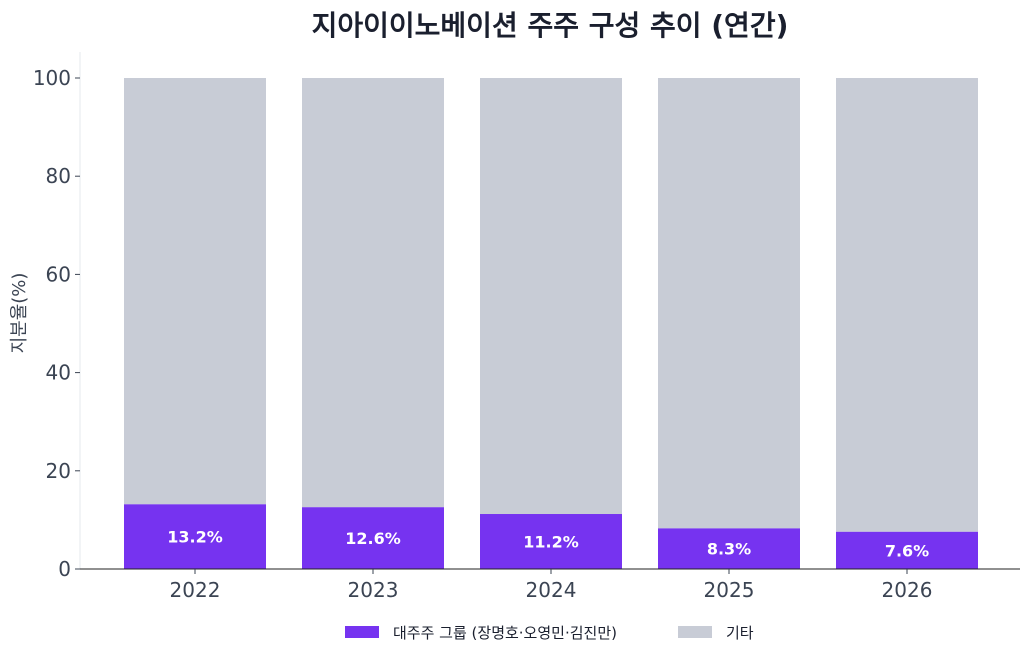  I want to click on legend: 대주주 그룹 (장명호·오영민·김진만) 기타, so click(549, 633).